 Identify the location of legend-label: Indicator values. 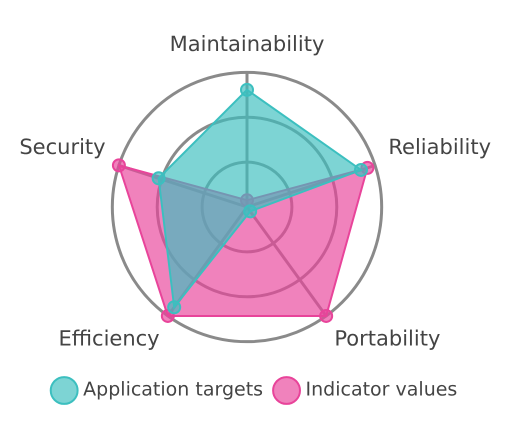
(382, 389).